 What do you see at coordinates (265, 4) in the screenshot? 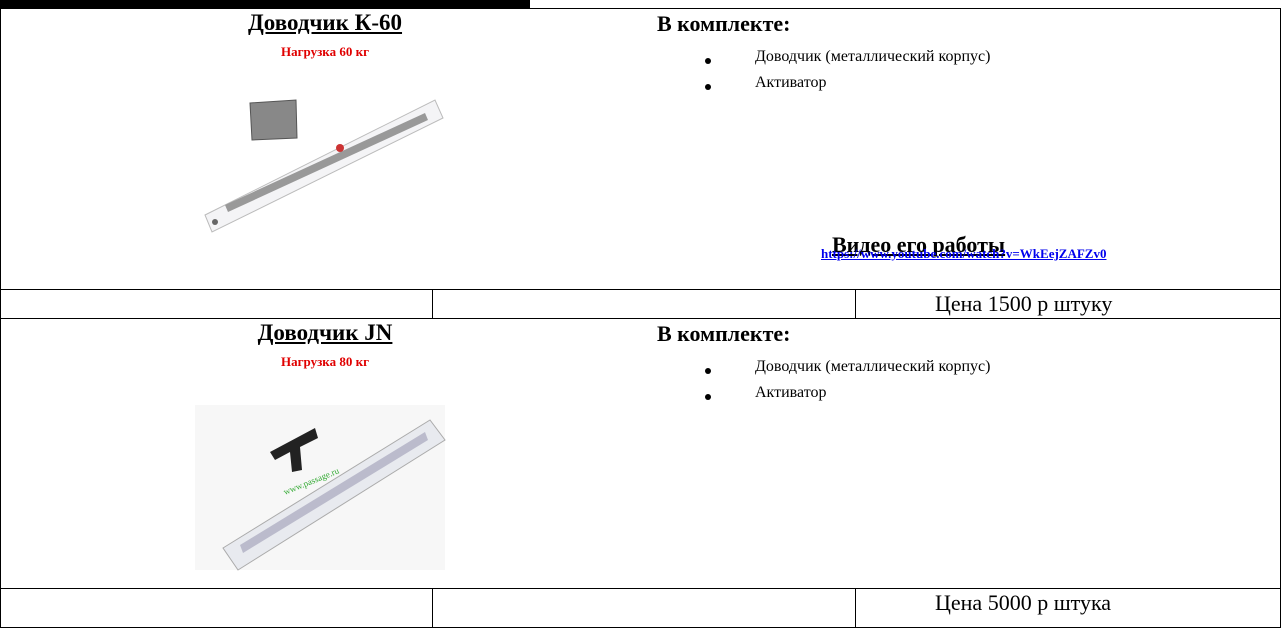
I see `top-bar` at bounding box center [265, 4].